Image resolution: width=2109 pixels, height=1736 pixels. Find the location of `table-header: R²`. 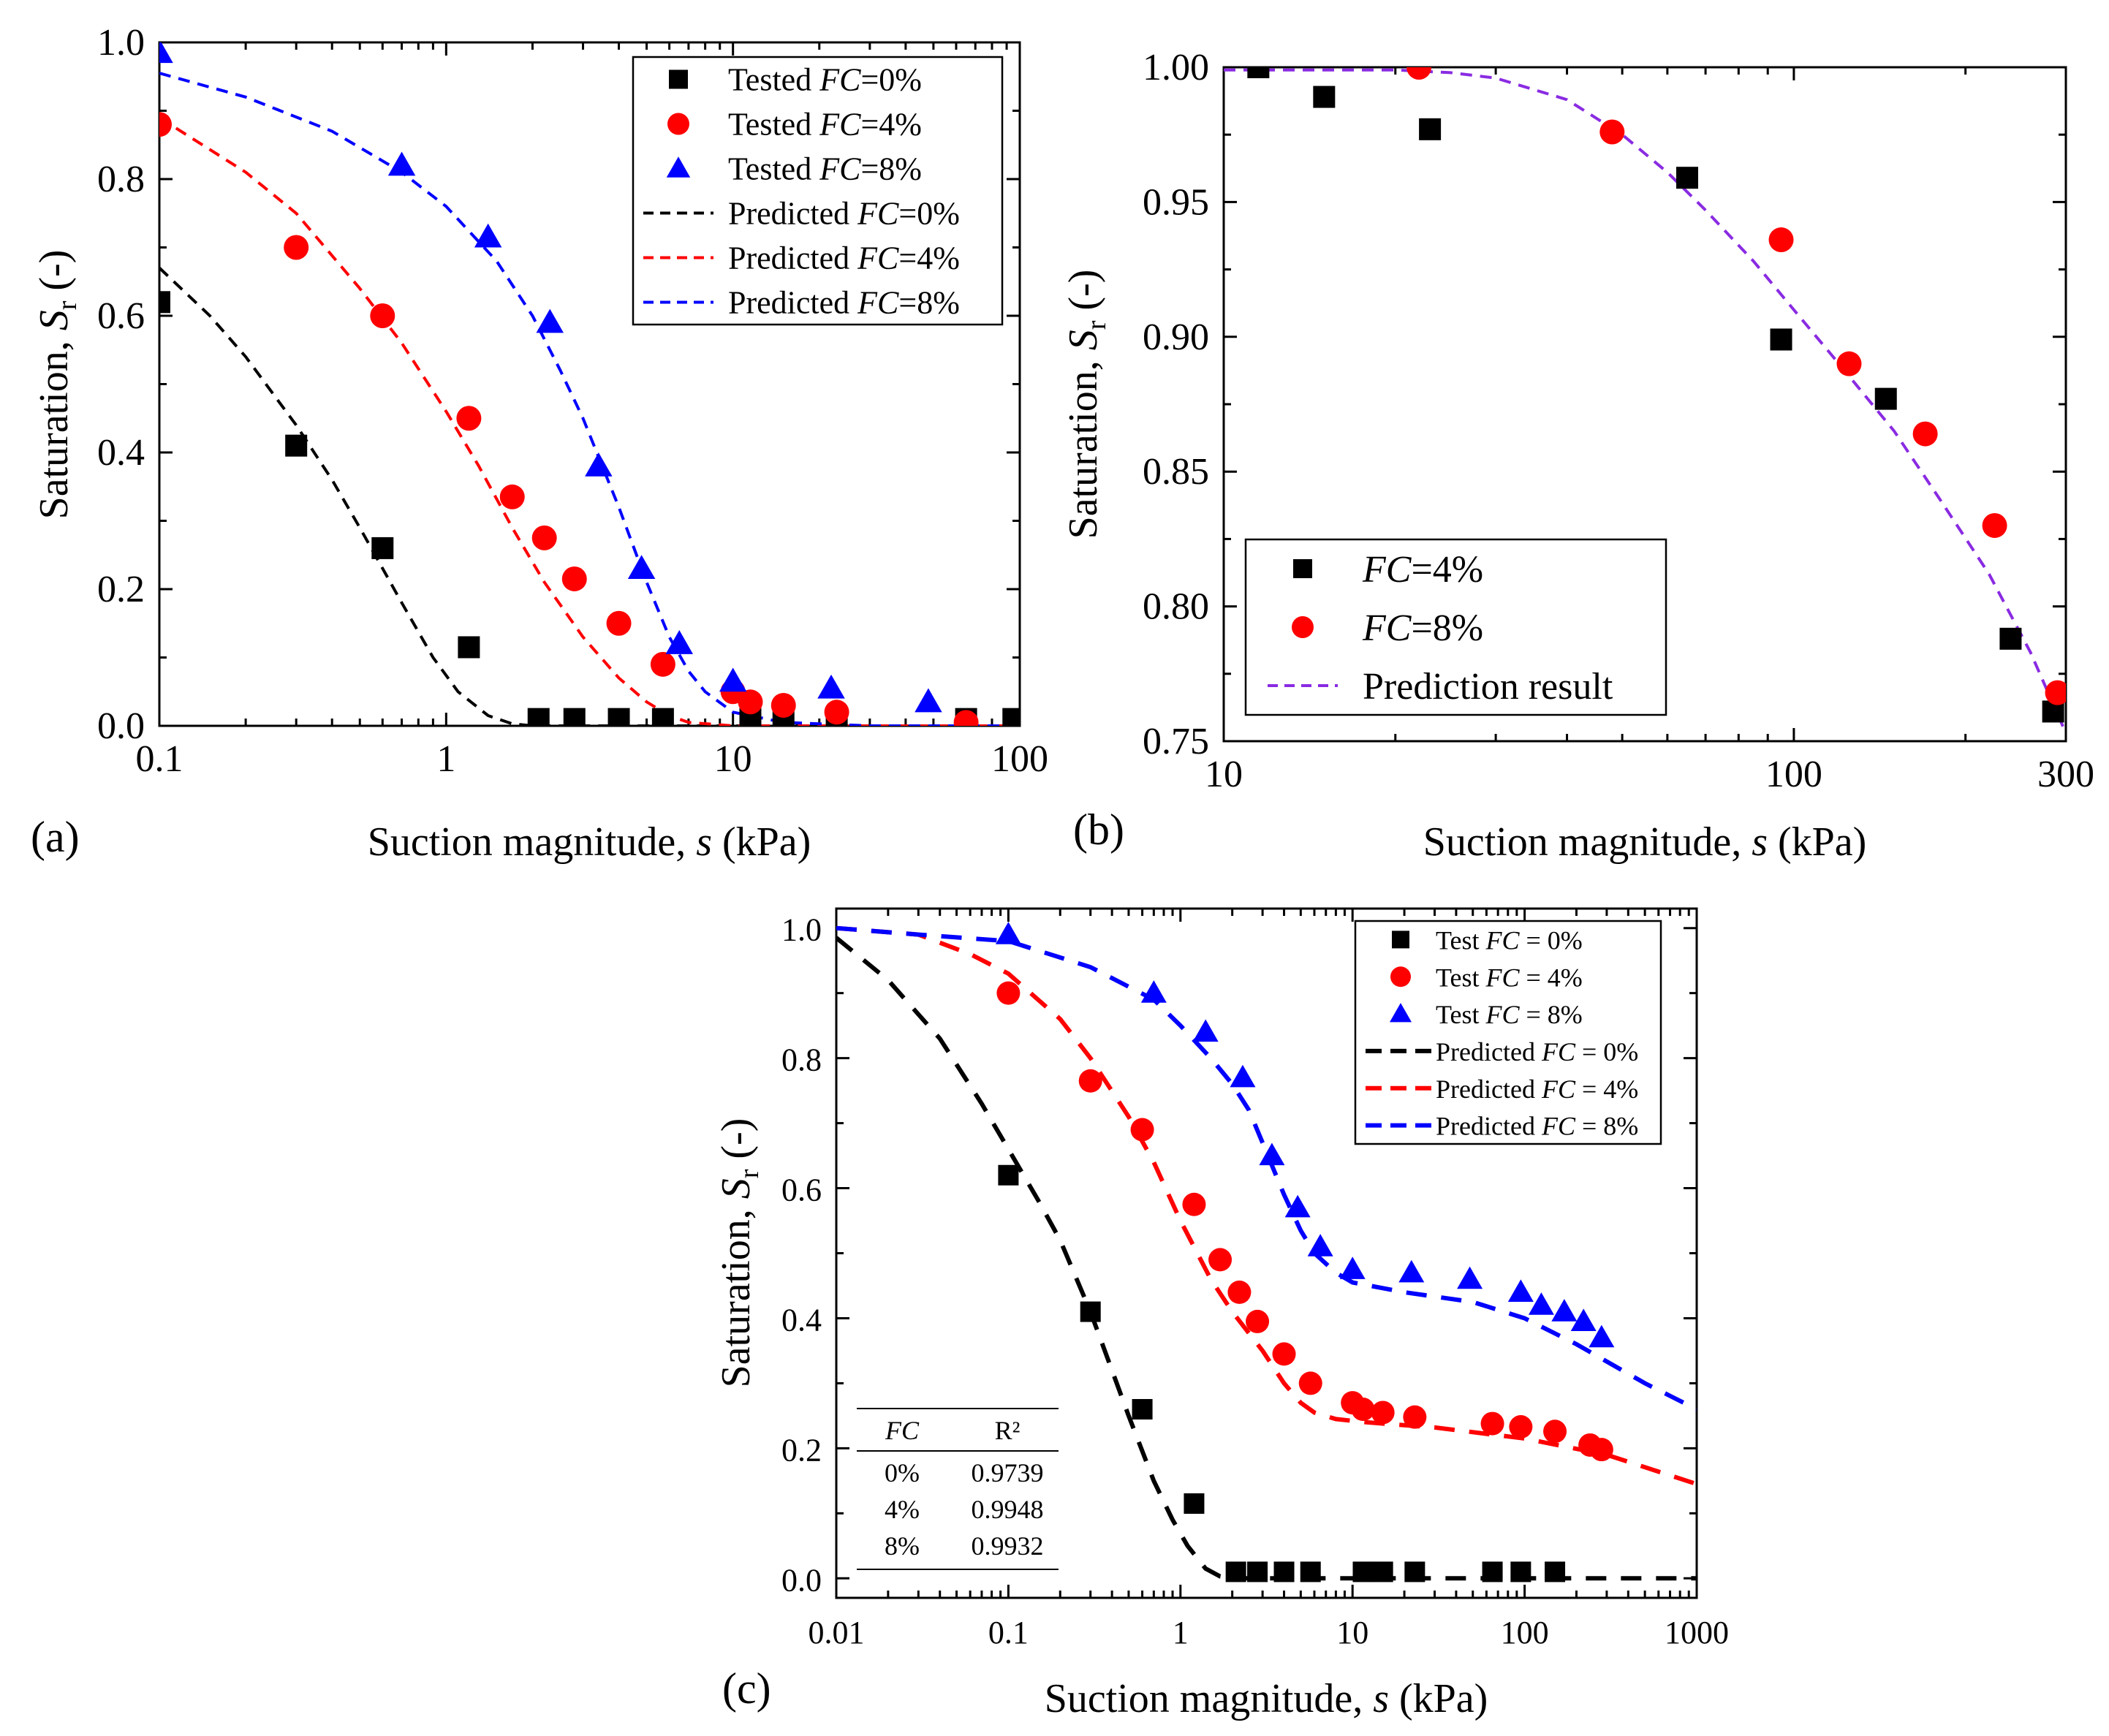

table-header: R² is located at coordinates (1008, 1431).